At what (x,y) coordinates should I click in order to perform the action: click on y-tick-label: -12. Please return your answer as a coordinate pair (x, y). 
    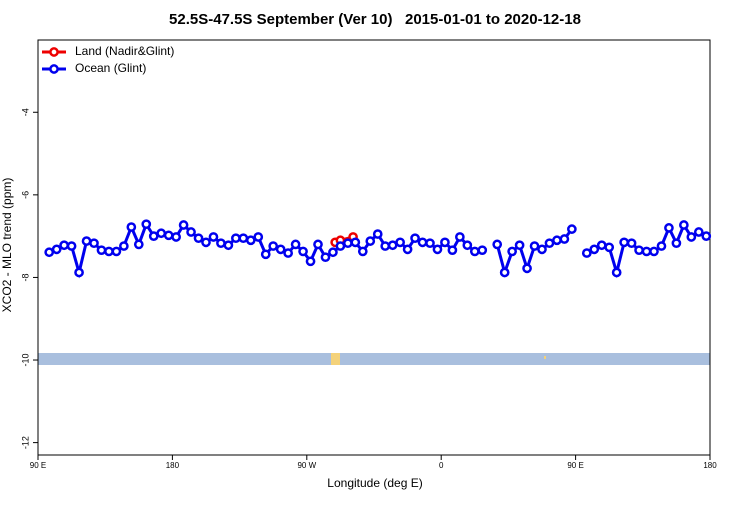
    Looking at the image, I should click on (25, 442).